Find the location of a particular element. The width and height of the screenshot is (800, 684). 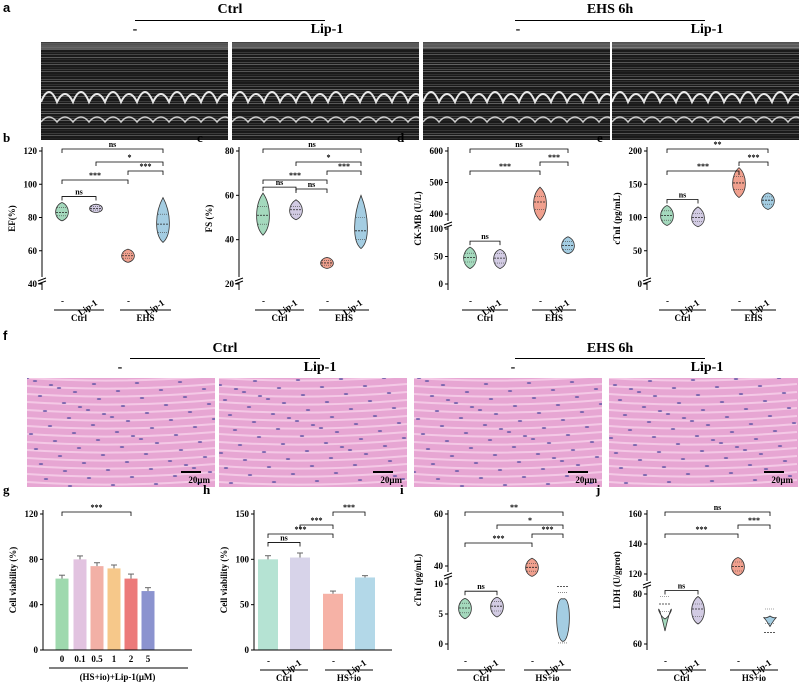

y-axis-label: cTnI (pg/mL) is located at coordinates (617, 218).